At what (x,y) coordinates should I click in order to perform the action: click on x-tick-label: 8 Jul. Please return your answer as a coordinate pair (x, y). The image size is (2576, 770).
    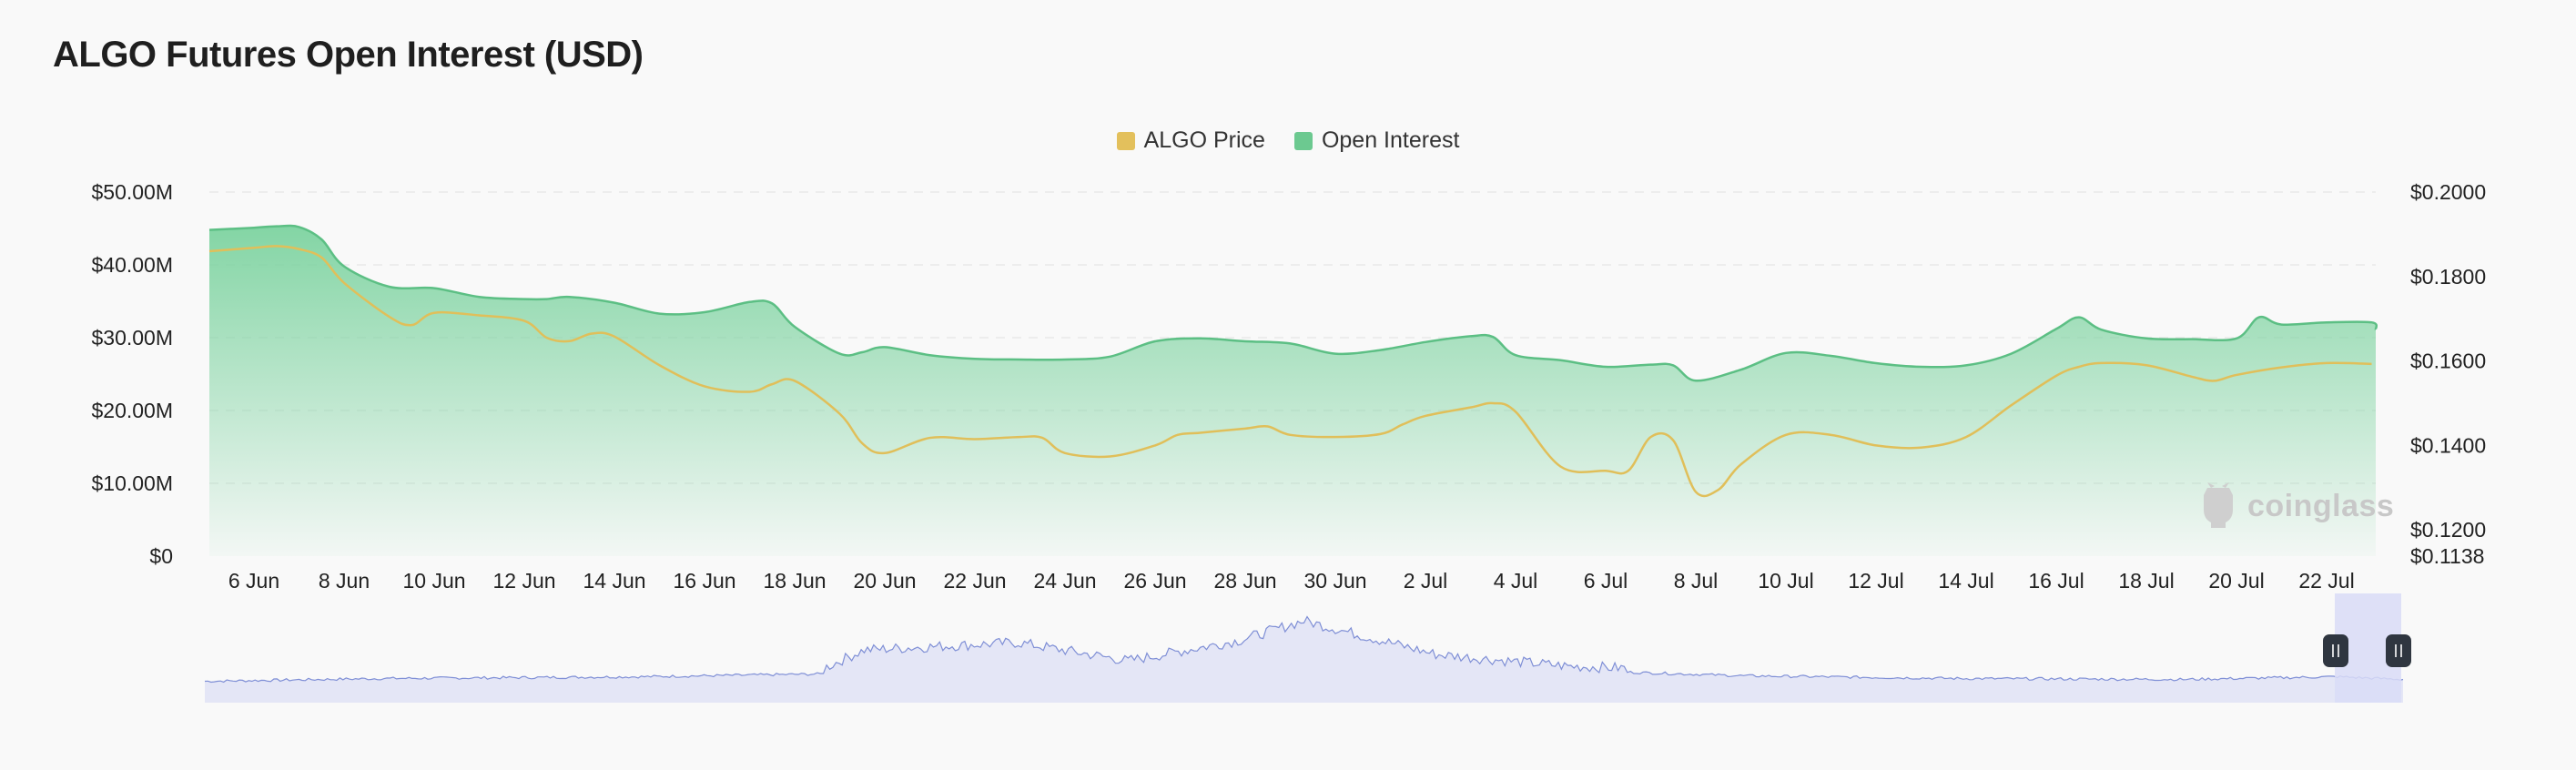
    Looking at the image, I should click on (1696, 581).